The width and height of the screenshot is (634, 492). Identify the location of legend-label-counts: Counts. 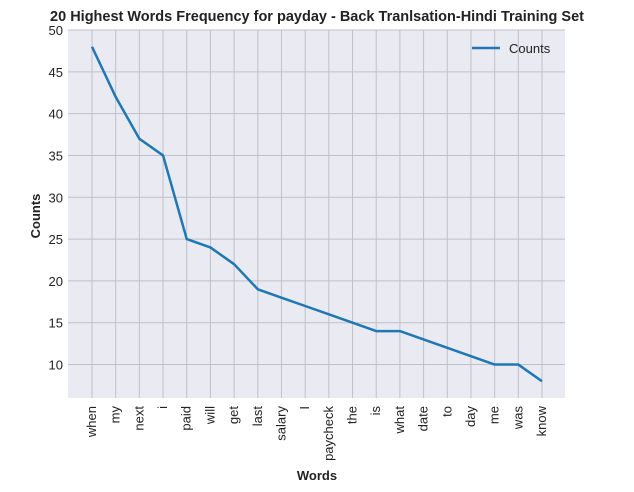
(530, 48).